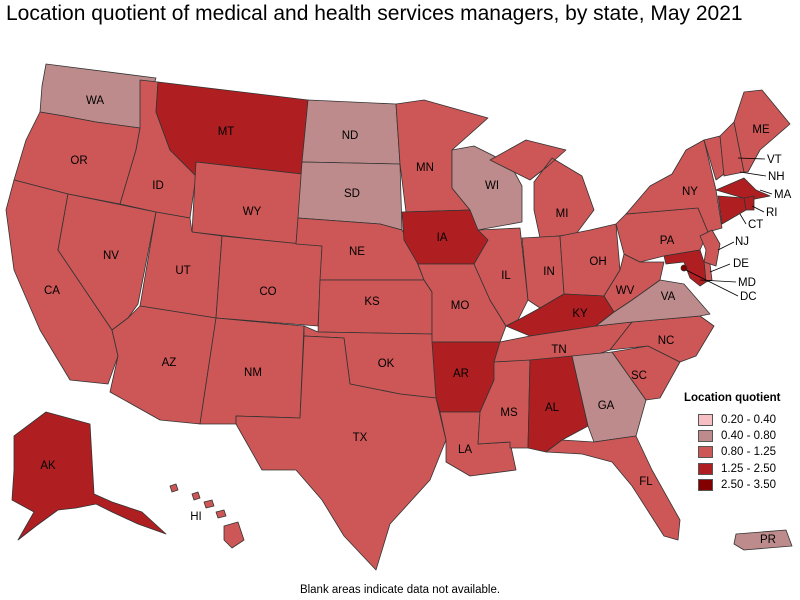  What do you see at coordinates (748, 485) in the screenshot?
I see `legend-label: 2.50 - 3.50` at bounding box center [748, 485].